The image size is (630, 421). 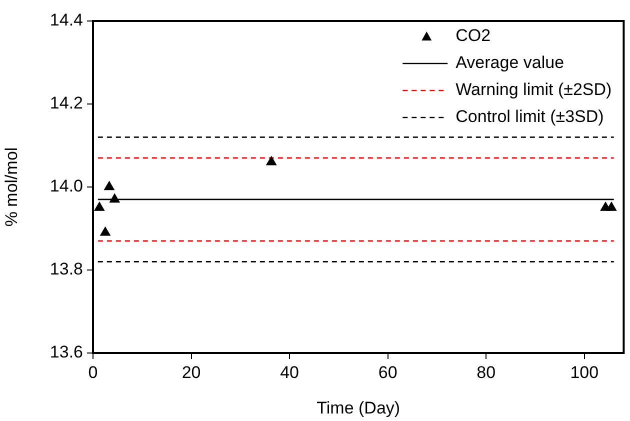 What do you see at coordinates (11, 187) in the screenshot?
I see `y-axis-title: % mol/mol` at bounding box center [11, 187].